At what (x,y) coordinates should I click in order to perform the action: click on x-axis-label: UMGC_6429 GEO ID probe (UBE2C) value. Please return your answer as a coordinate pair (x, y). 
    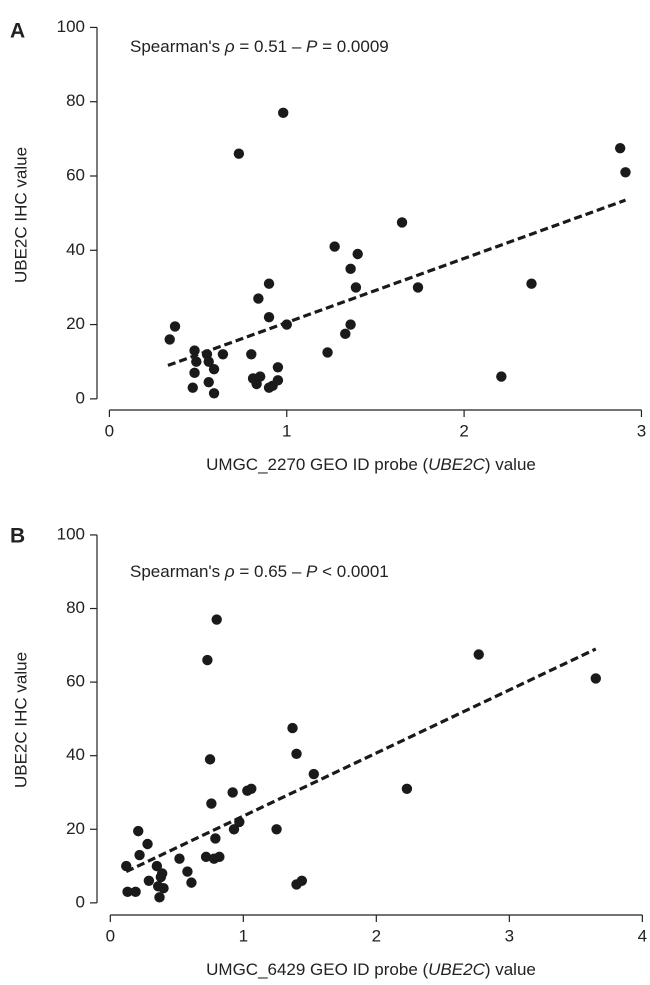
    Looking at the image, I should click on (371, 969).